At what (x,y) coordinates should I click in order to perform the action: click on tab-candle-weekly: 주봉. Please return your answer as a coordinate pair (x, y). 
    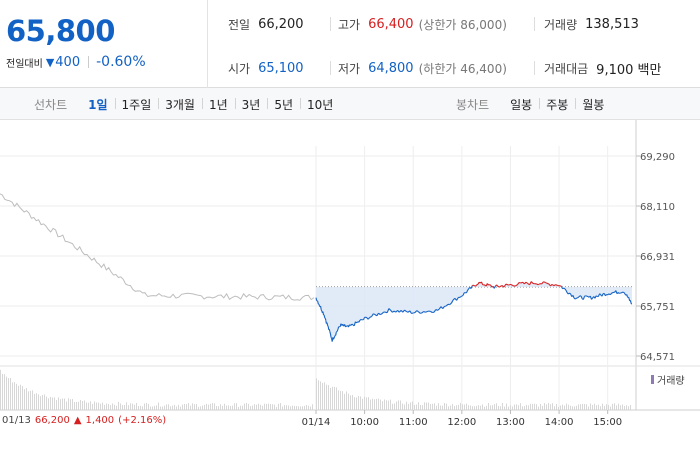
    Looking at the image, I should click on (557, 104).